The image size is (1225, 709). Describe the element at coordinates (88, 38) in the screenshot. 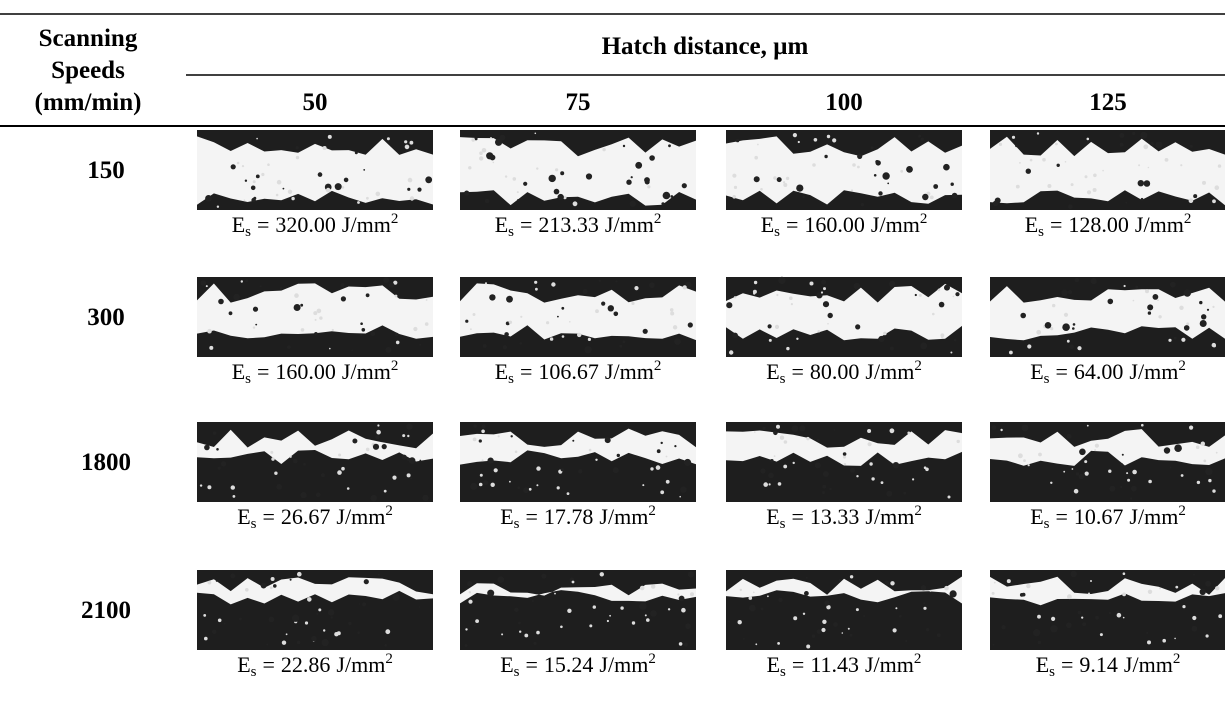

I see `row-header: Scanning` at that location.